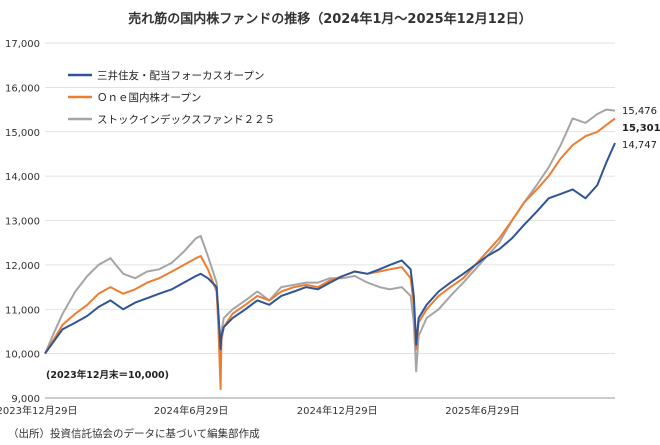  Describe the element at coordinates (22, 266) in the screenshot. I see `y-tick-label: 12,000` at that location.